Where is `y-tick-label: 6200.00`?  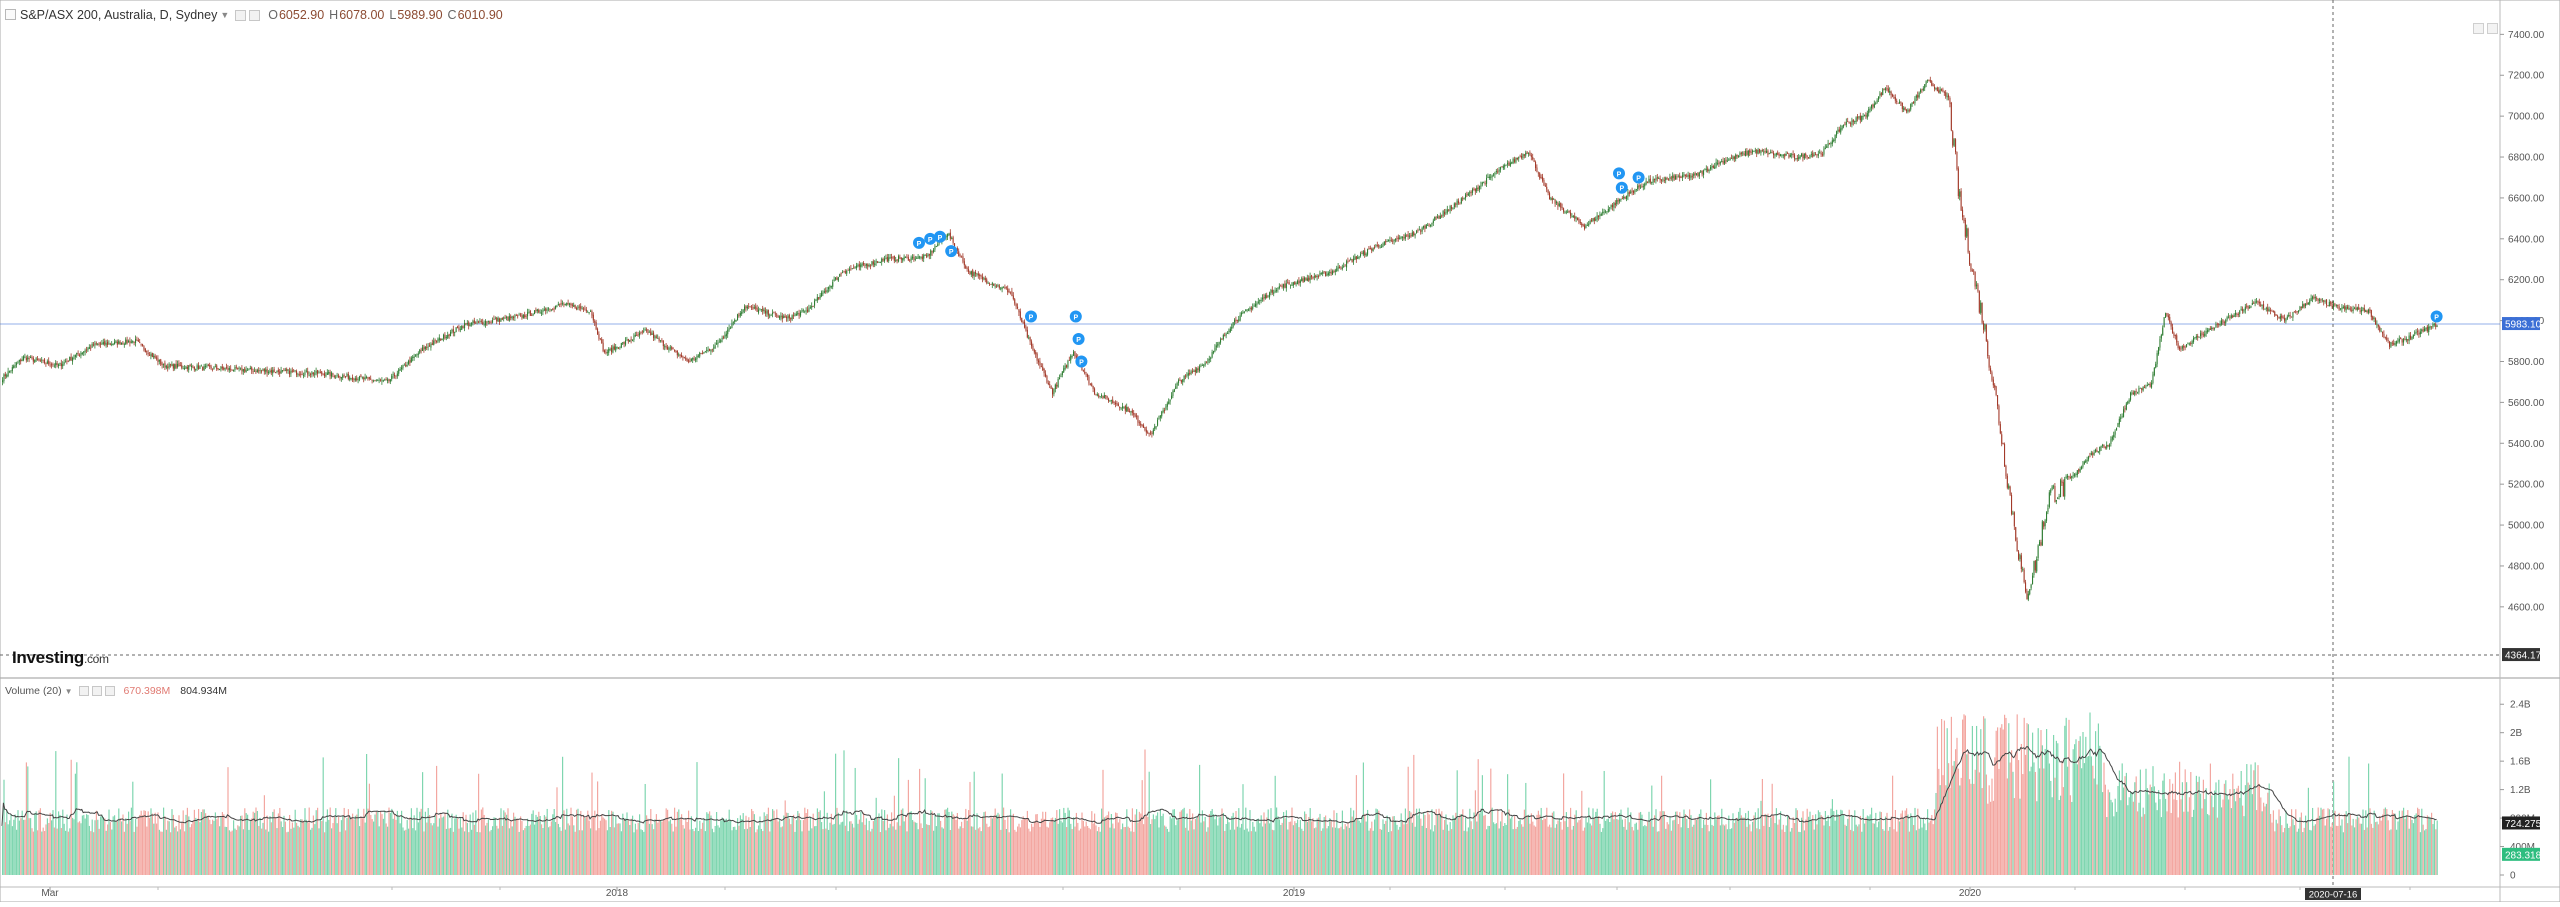 y-tick-label: 6200.00 is located at coordinates (2526, 280).